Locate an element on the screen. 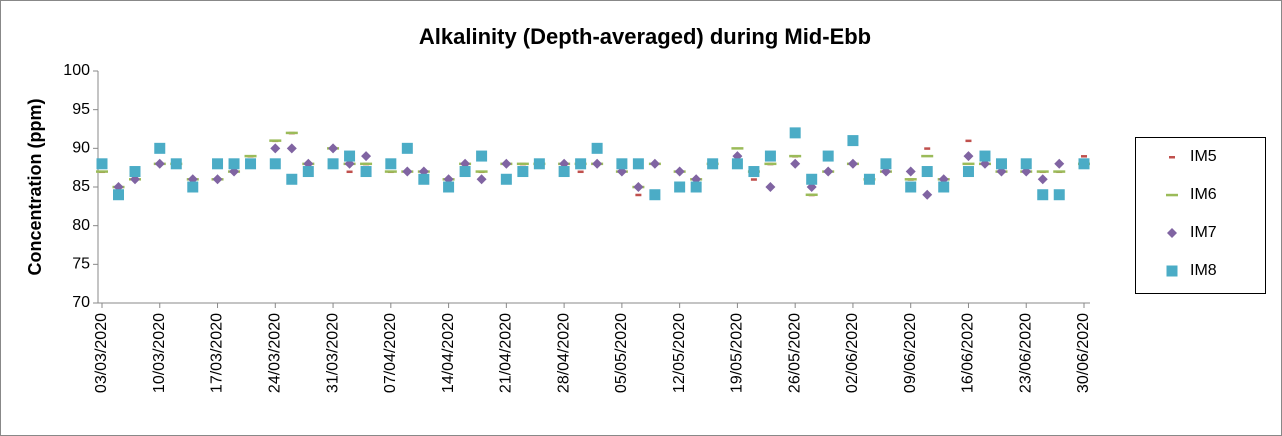  x-tick-label: 17/03/2020 is located at coordinates (217, 353).